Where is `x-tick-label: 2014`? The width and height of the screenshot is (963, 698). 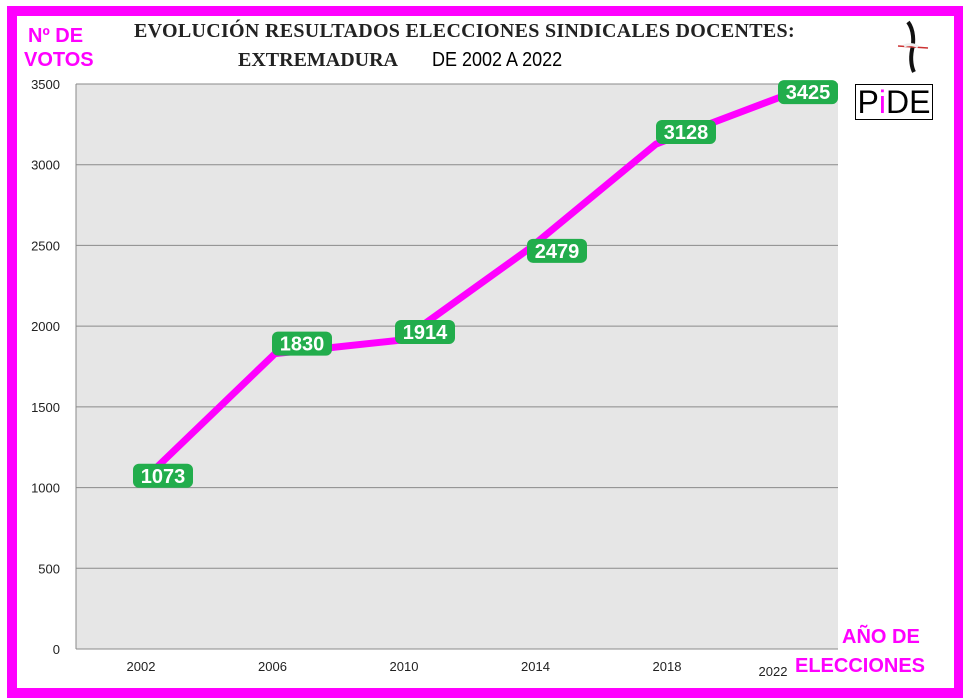 x-tick-label: 2014 is located at coordinates (535, 666).